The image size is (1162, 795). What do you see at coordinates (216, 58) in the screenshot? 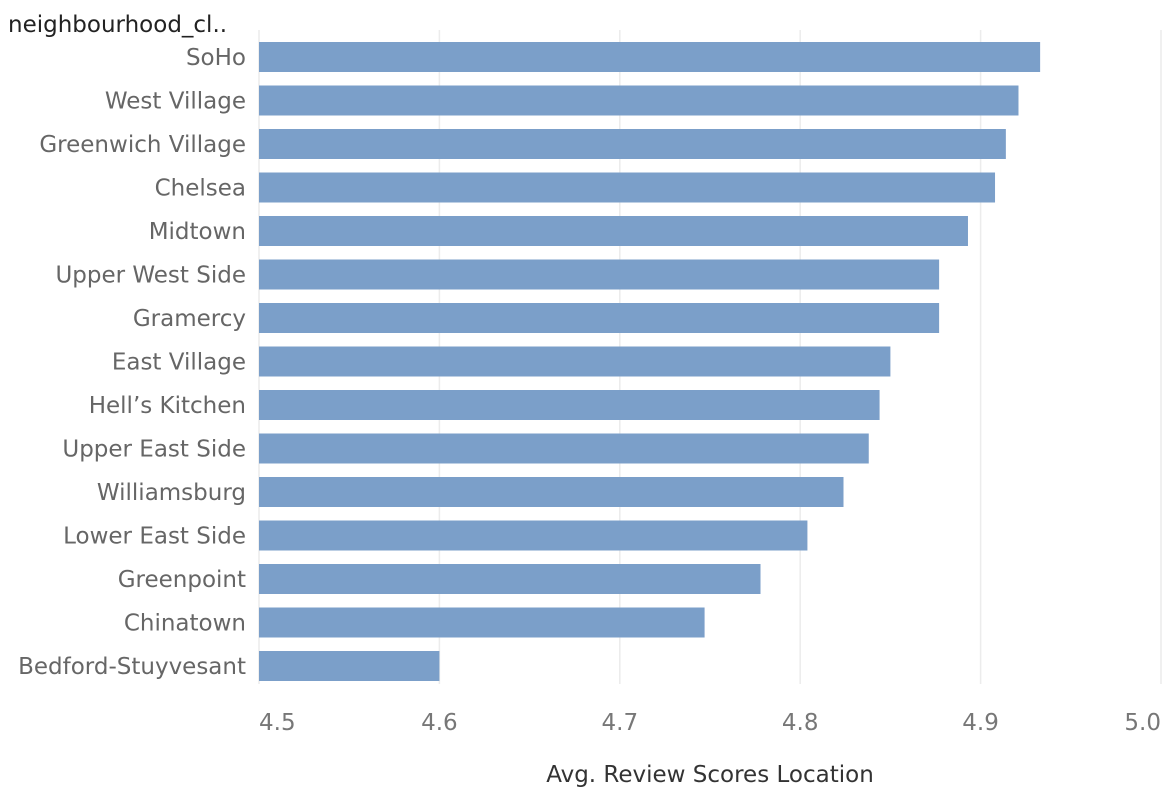
I see `category-label: SoHo` at bounding box center [216, 58].